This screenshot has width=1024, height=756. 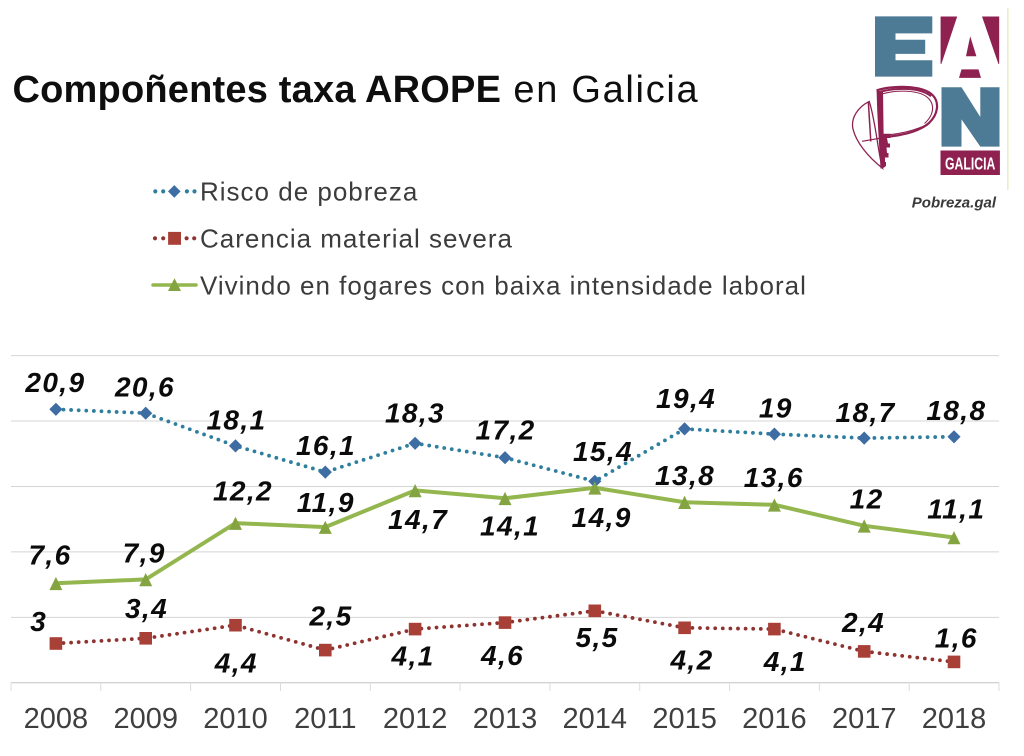 What do you see at coordinates (325, 719) in the screenshot?
I see `svg-text: 2011` at bounding box center [325, 719].